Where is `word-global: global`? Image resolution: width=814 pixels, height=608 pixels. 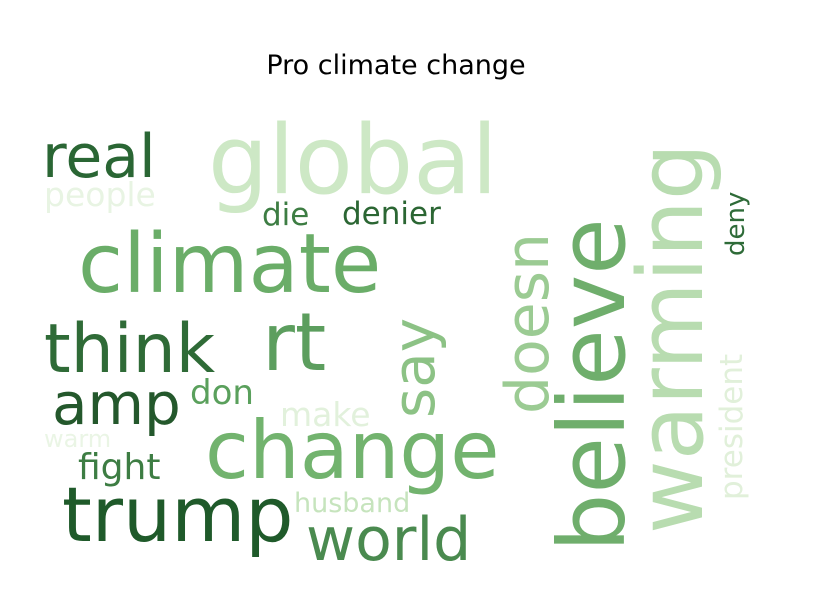
word-global: global is located at coordinates (353, 161).